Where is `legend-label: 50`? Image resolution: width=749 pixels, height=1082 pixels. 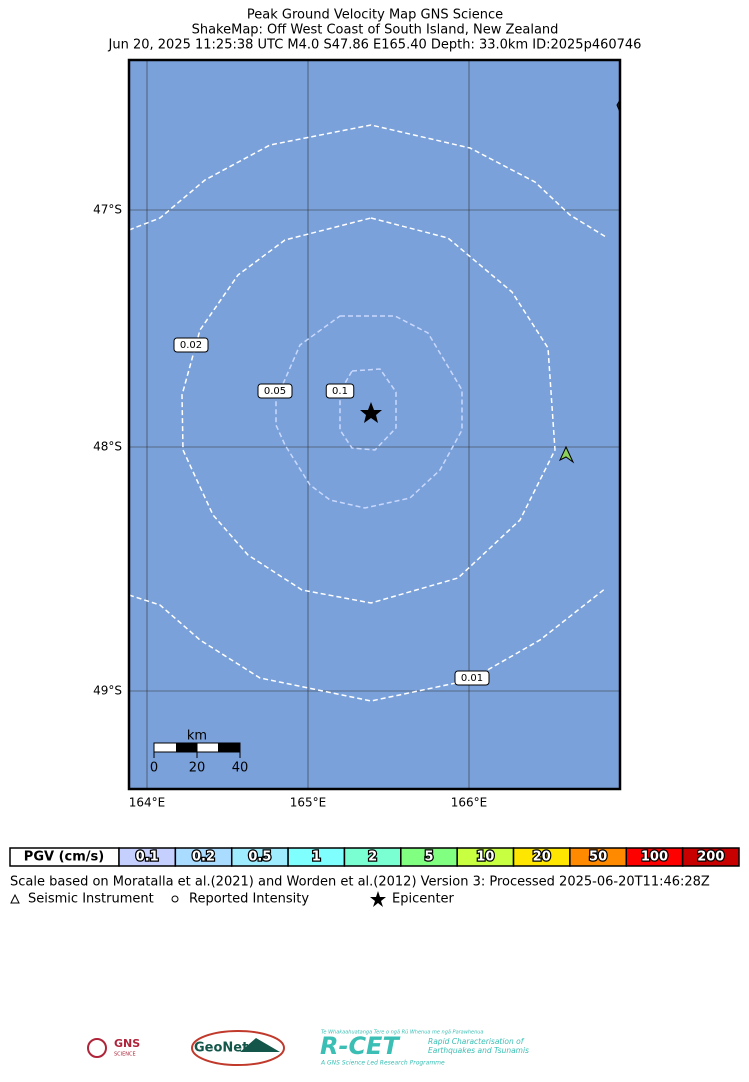 legend-label: 50 is located at coordinates (598, 857).